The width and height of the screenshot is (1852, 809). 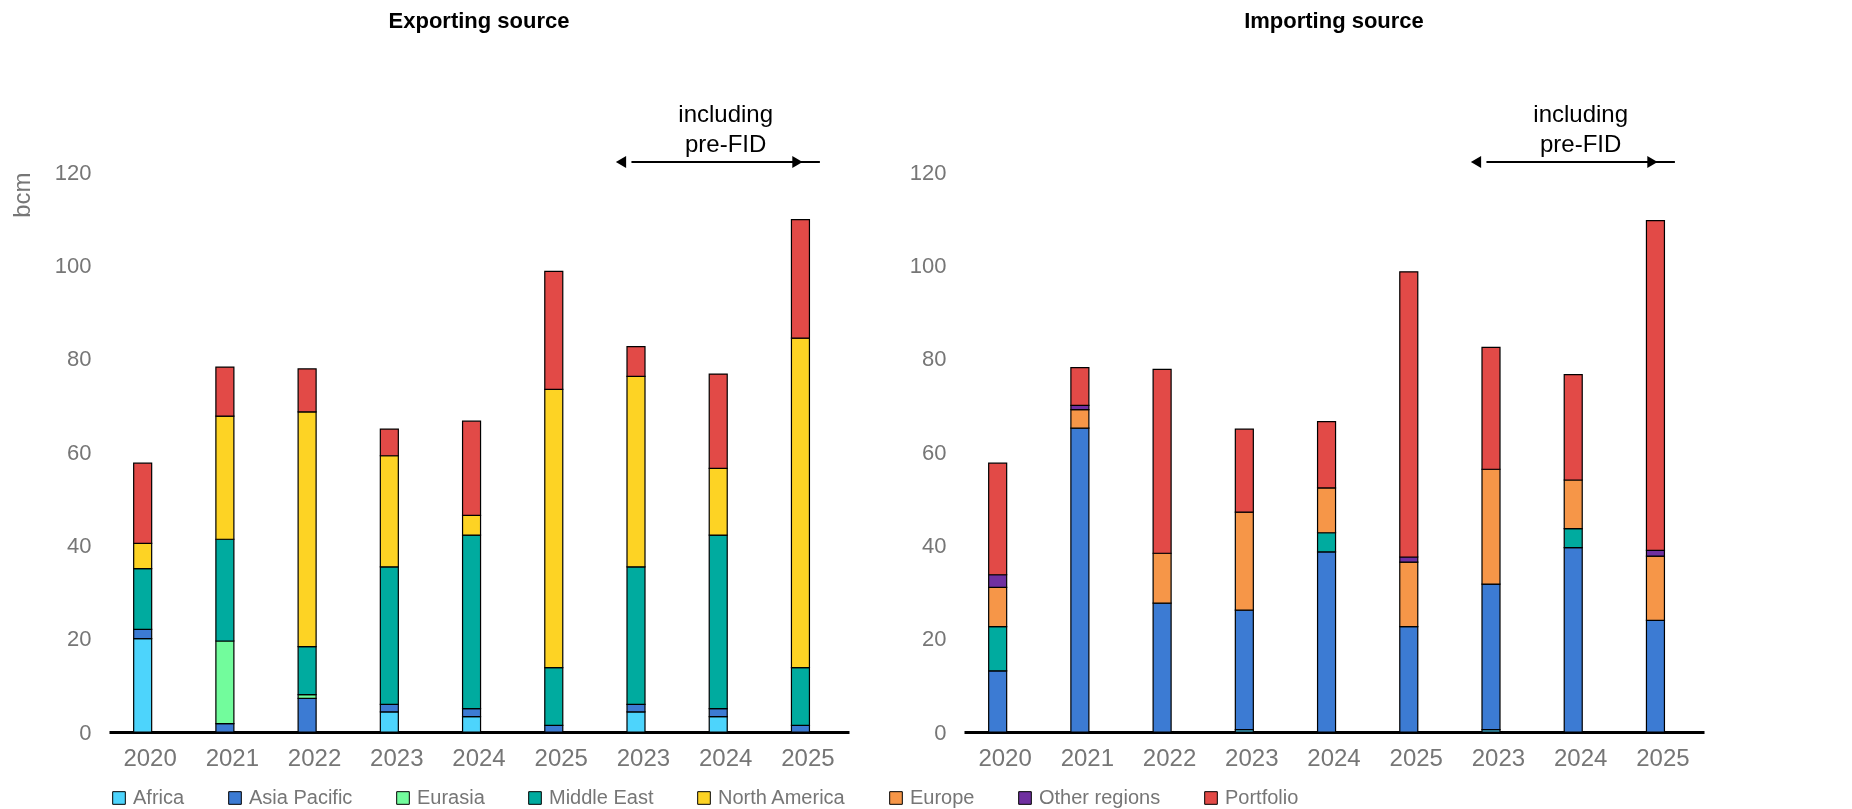 What do you see at coordinates (1262, 797) in the screenshot?
I see `legend-label: Portfolio` at bounding box center [1262, 797].